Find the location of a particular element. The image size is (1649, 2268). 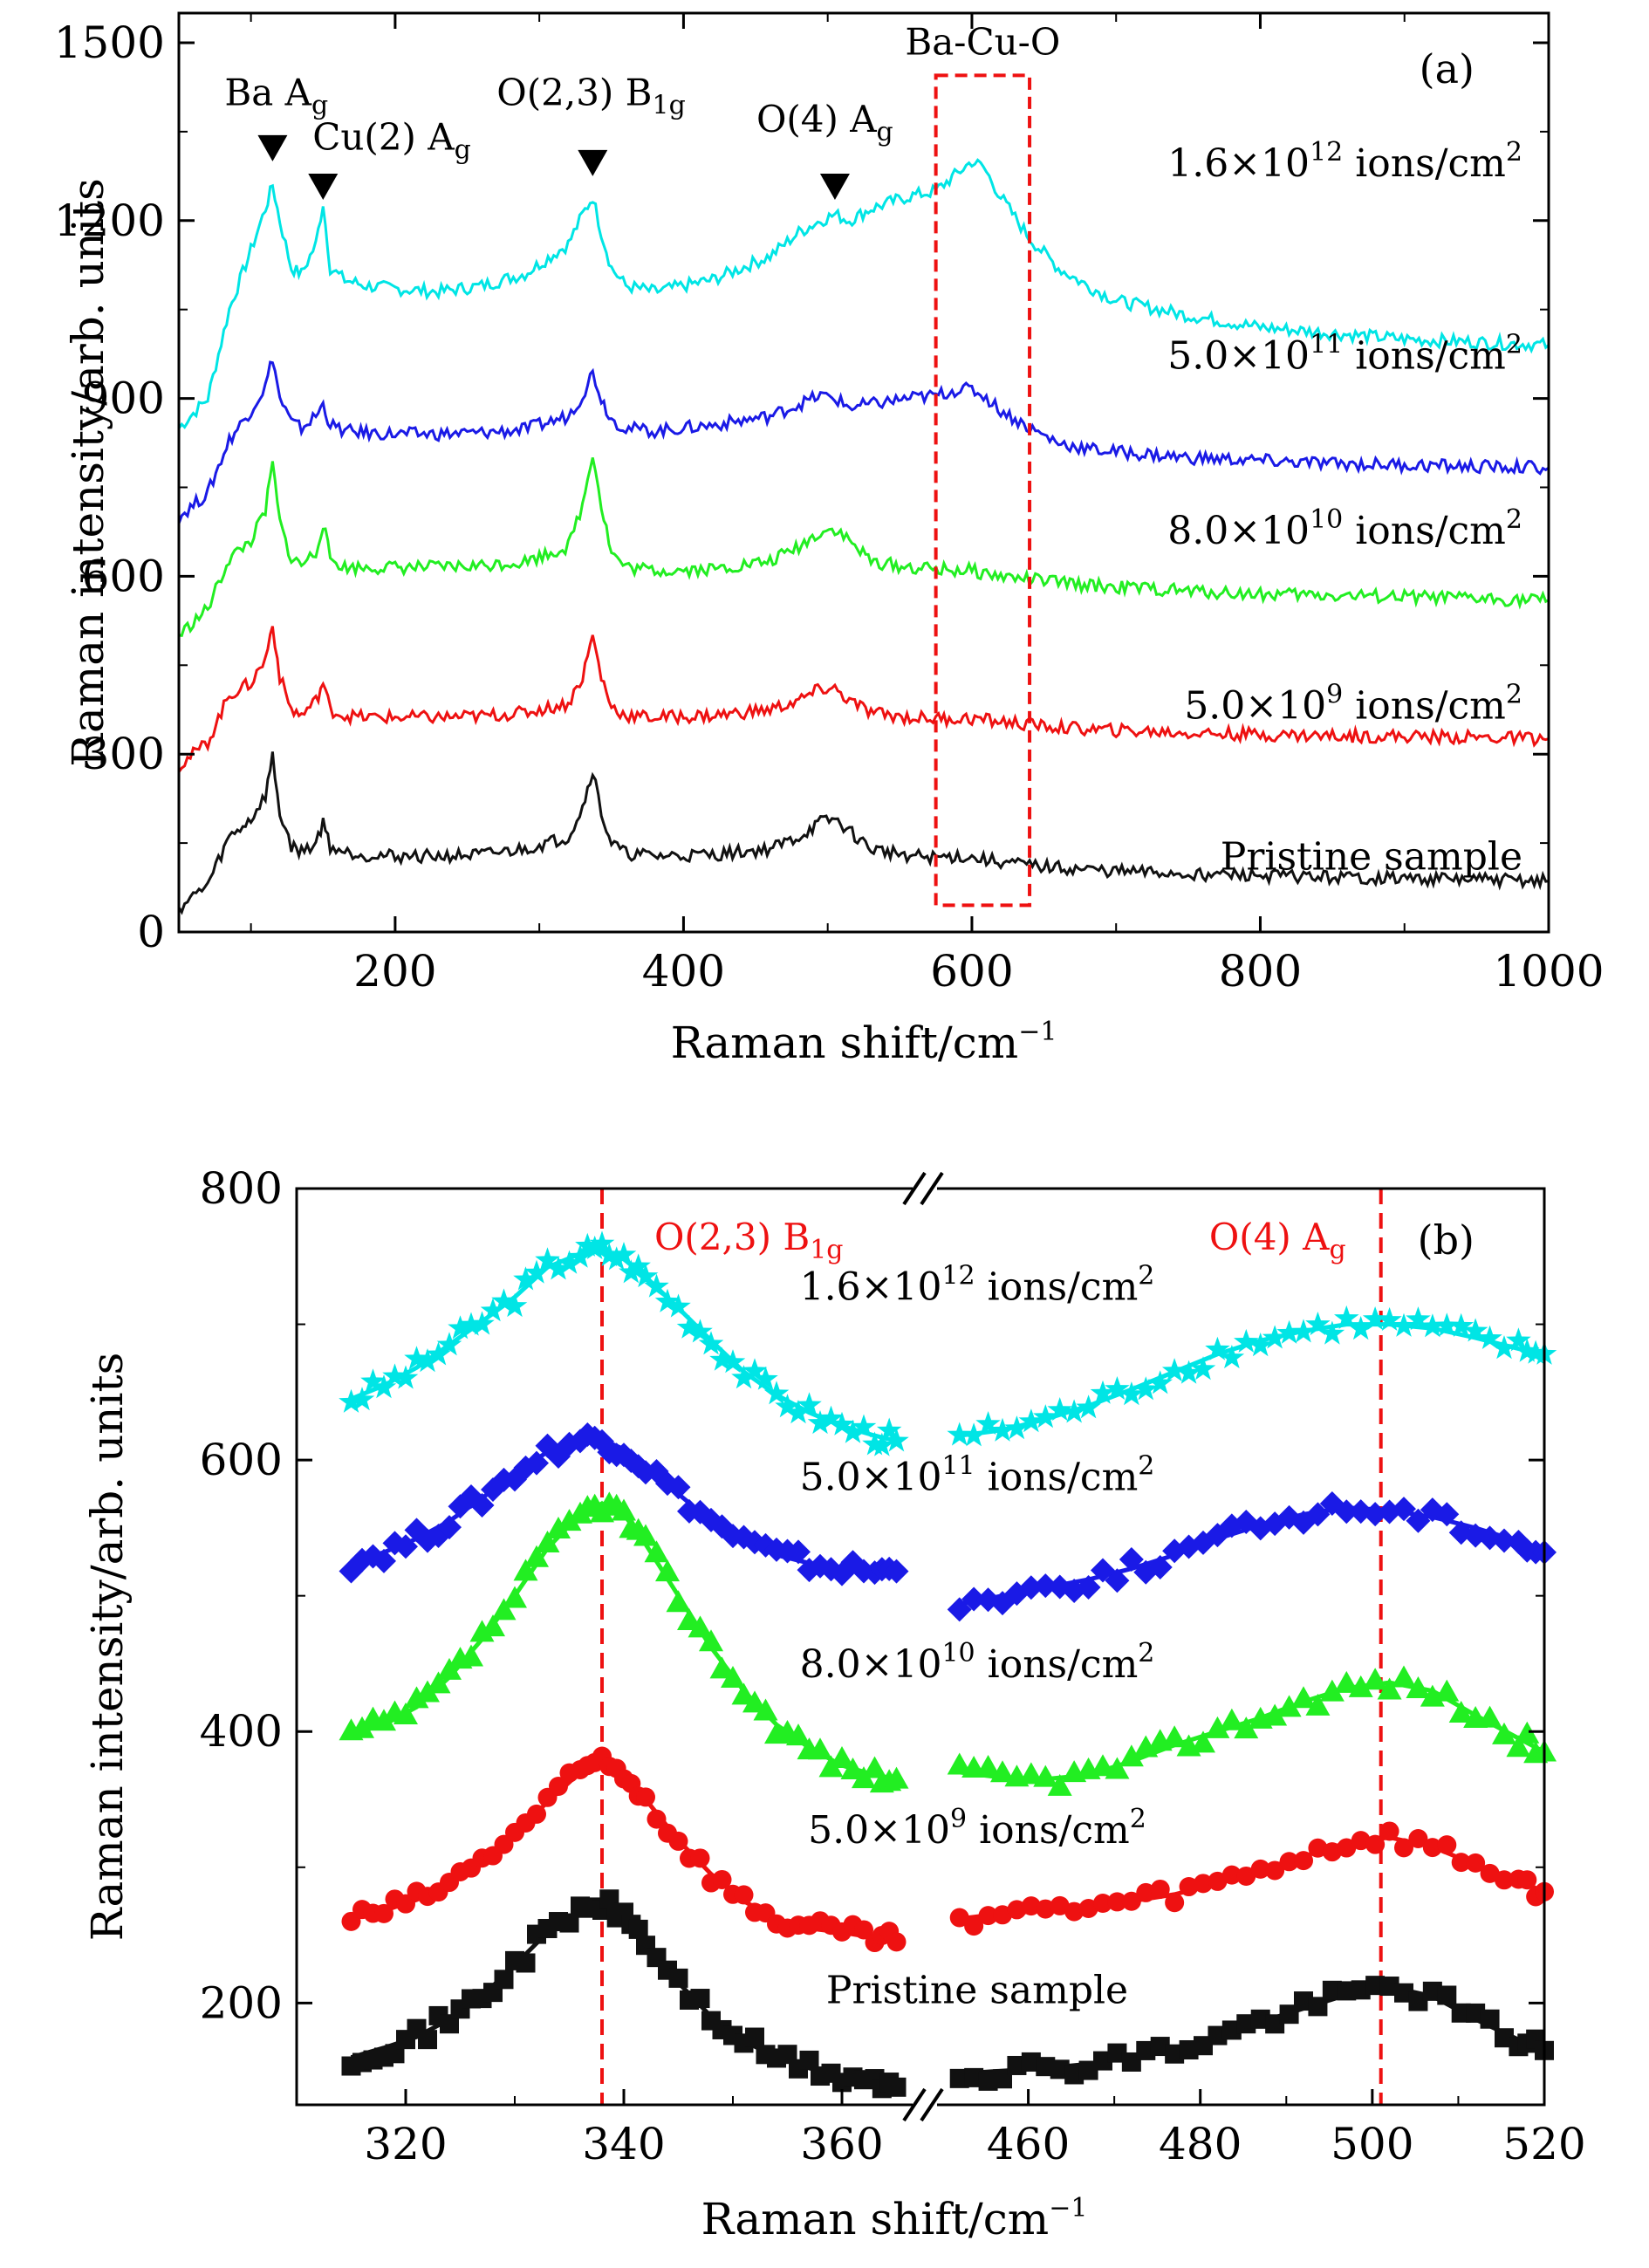

panel-b-x-tick-label: 500 is located at coordinates (1372, 2144).